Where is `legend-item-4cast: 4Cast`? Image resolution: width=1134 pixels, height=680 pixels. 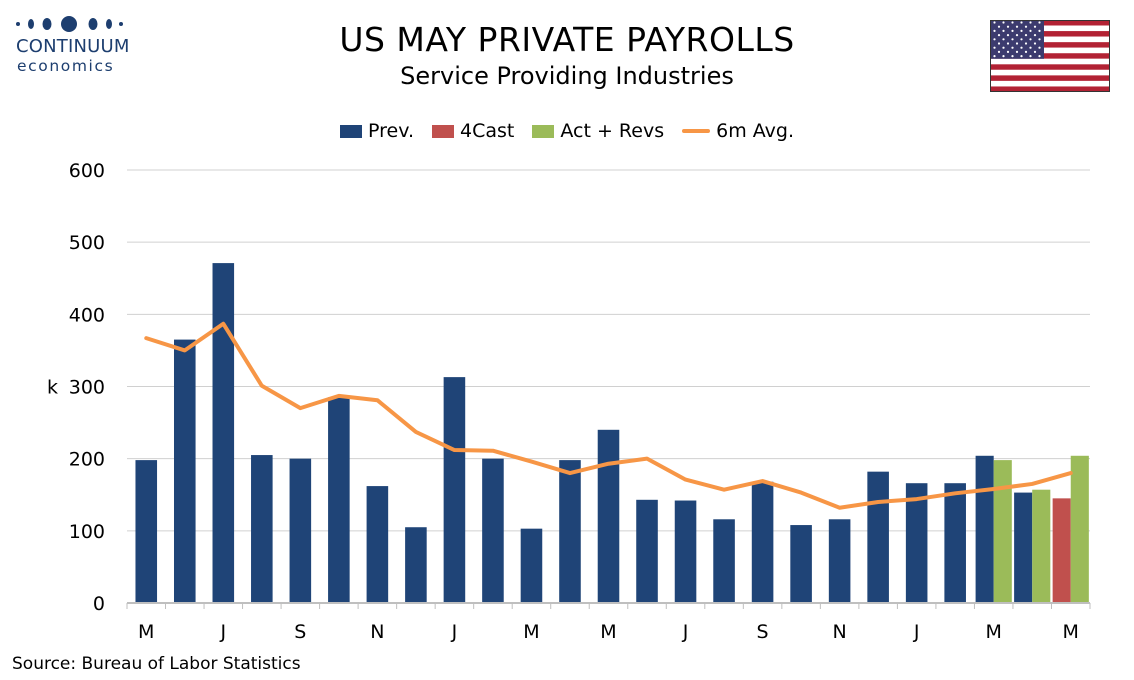
legend-item-4cast: 4Cast is located at coordinates (473, 131).